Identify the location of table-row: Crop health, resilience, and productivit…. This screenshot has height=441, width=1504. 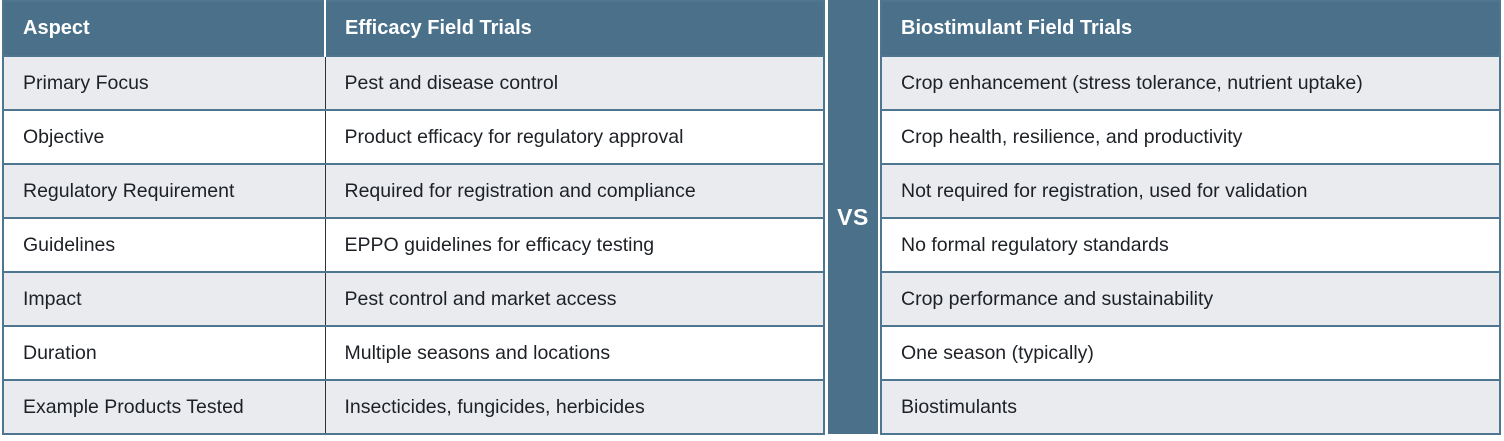
(1190, 136).